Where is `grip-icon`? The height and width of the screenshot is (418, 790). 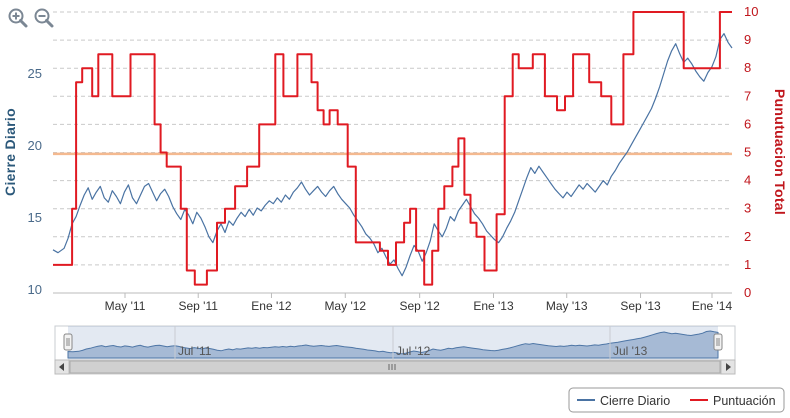 grip-icon is located at coordinates (392, 367).